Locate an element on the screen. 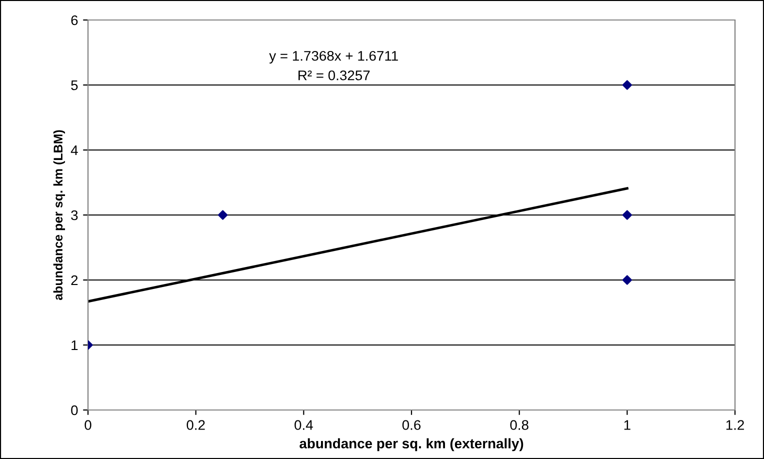  x-tick-label: 0 is located at coordinates (88, 425).